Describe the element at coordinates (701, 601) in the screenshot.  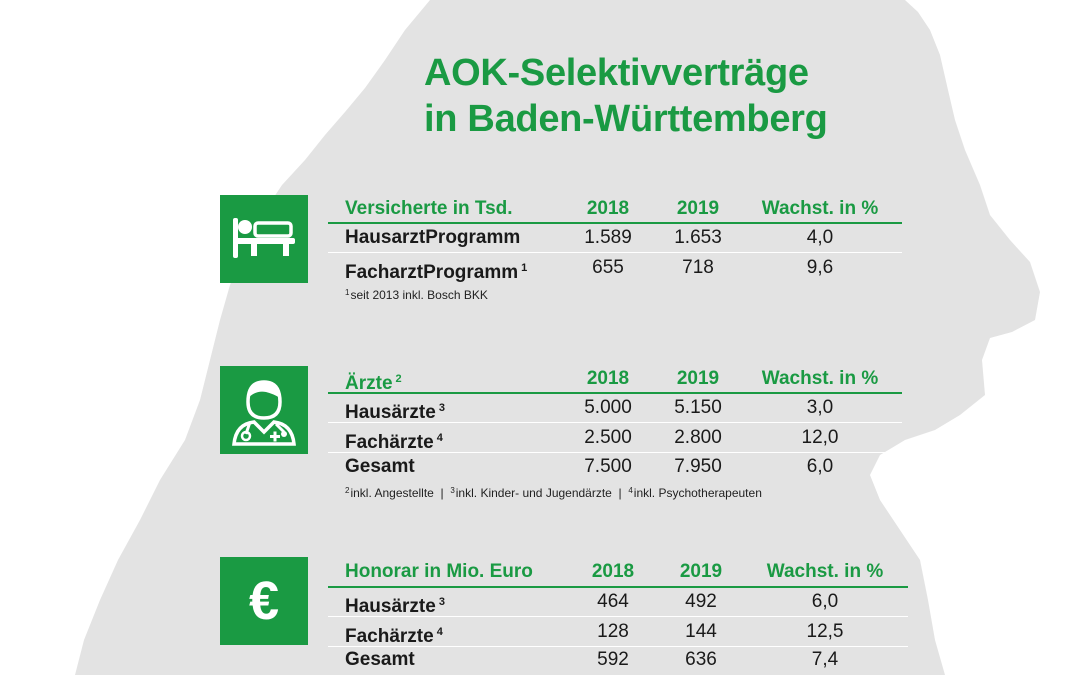
I see `value-2019: 492` at that location.